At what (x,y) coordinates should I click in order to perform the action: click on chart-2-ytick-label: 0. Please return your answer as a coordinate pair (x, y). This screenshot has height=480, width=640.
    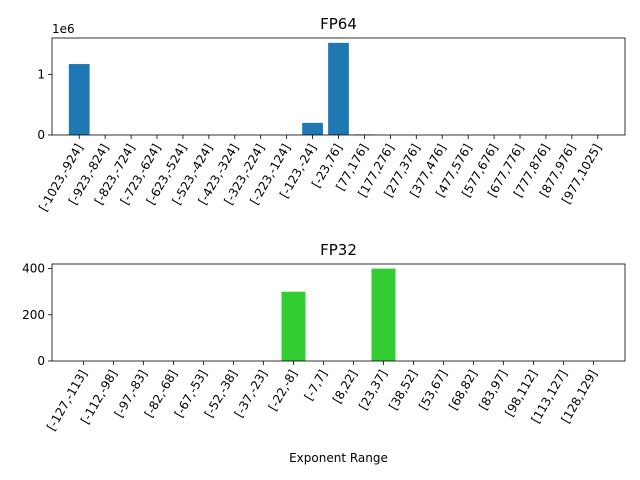
    Looking at the image, I should click on (41, 361).